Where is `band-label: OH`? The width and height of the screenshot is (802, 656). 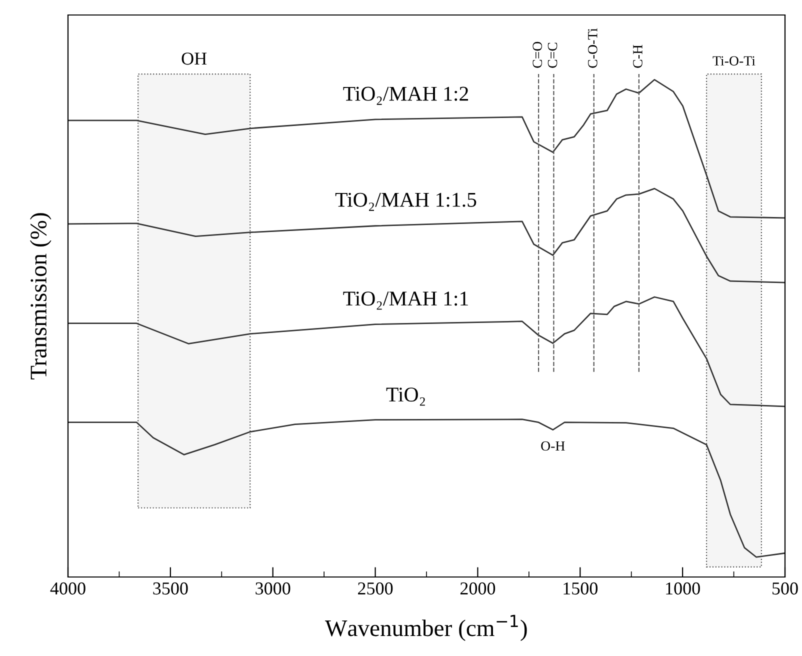 band-label: OH is located at coordinates (194, 58).